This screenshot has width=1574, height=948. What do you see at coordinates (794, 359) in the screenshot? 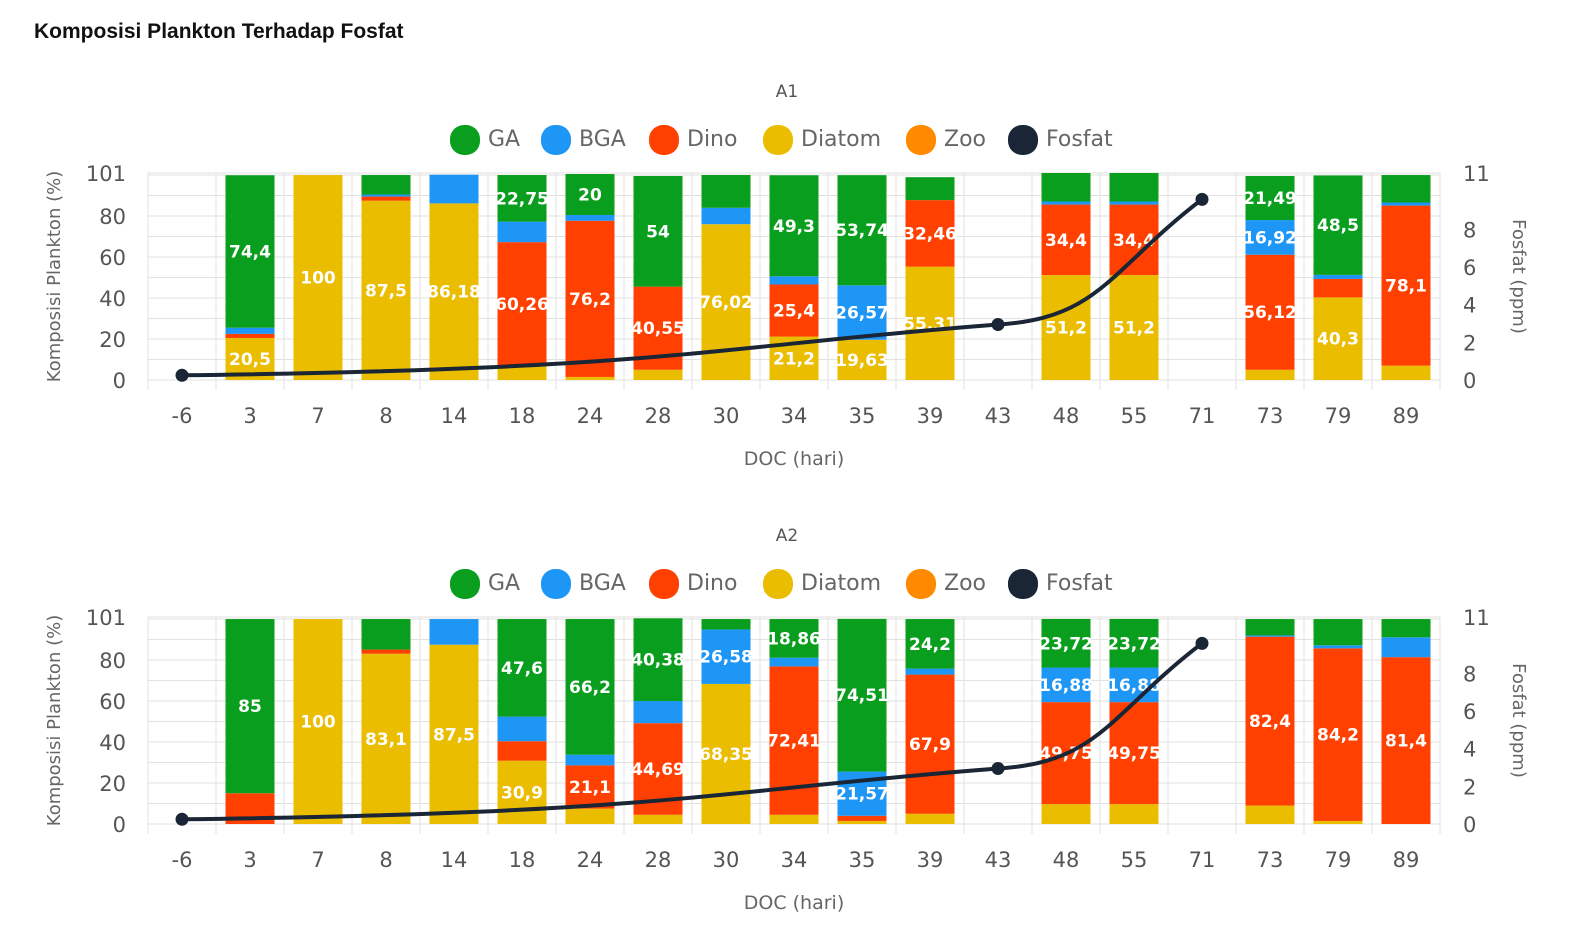
I see `data-label-diatom: 21,2` at bounding box center [794, 359].